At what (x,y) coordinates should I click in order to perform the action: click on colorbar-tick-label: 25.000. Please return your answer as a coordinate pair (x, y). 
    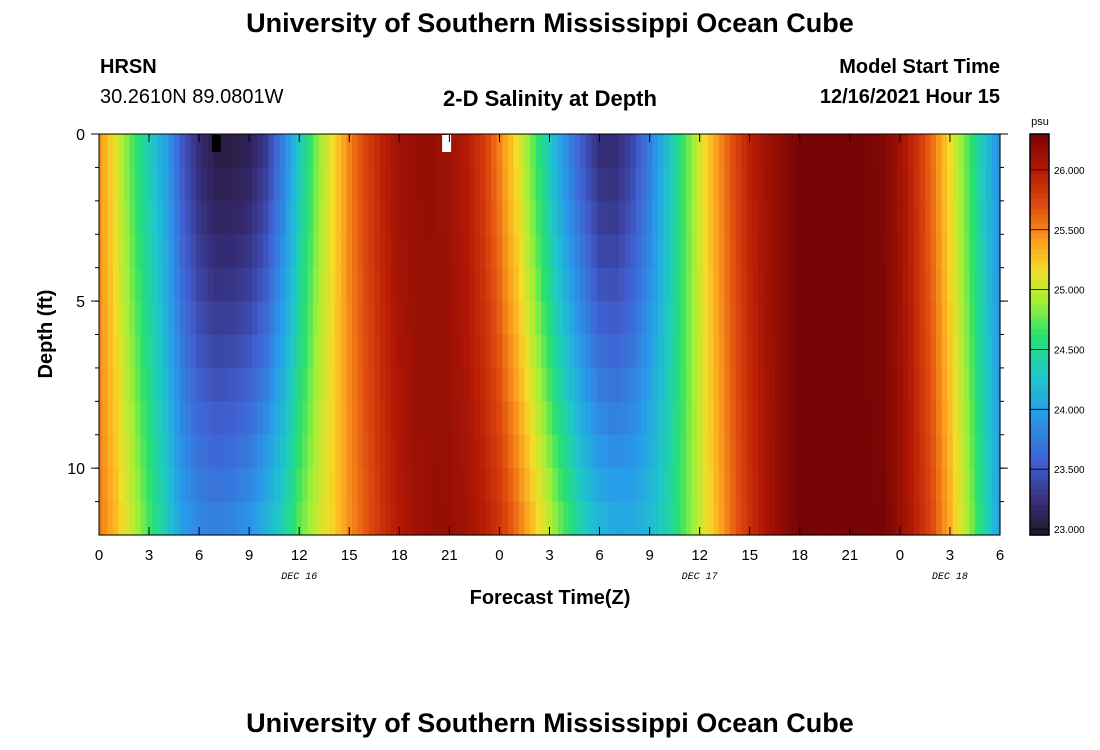
    Looking at the image, I should click on (1069, 291).